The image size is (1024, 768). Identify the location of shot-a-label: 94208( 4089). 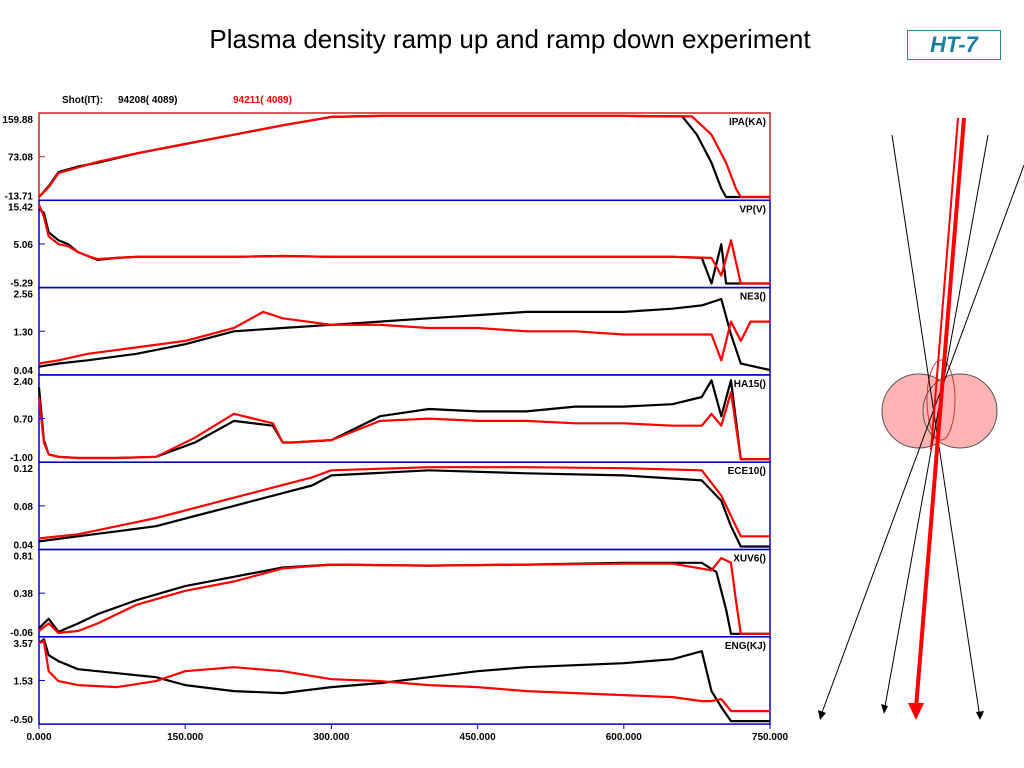
(148, 100).